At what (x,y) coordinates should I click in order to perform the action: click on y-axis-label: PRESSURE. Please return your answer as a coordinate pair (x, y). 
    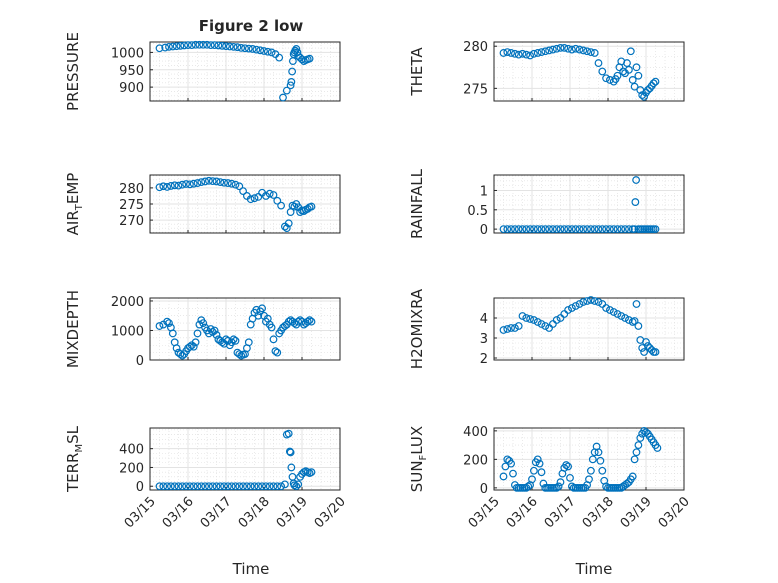
    Looking at the image, I should click on (73, 71).